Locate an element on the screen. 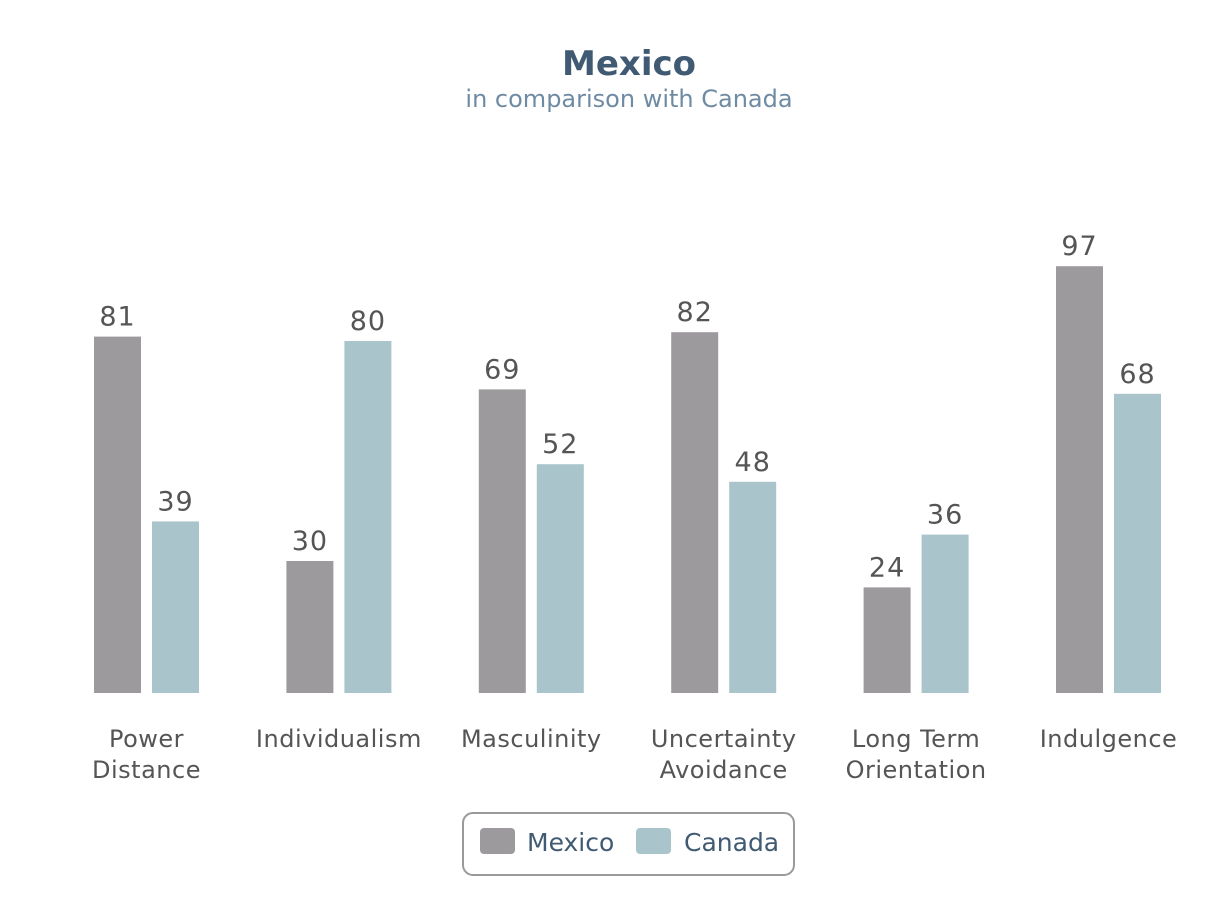 The width and height of the screenshot is (1231, 900). data-label-mexico-indulgence: 97 is located at coordinates (1079, 246).